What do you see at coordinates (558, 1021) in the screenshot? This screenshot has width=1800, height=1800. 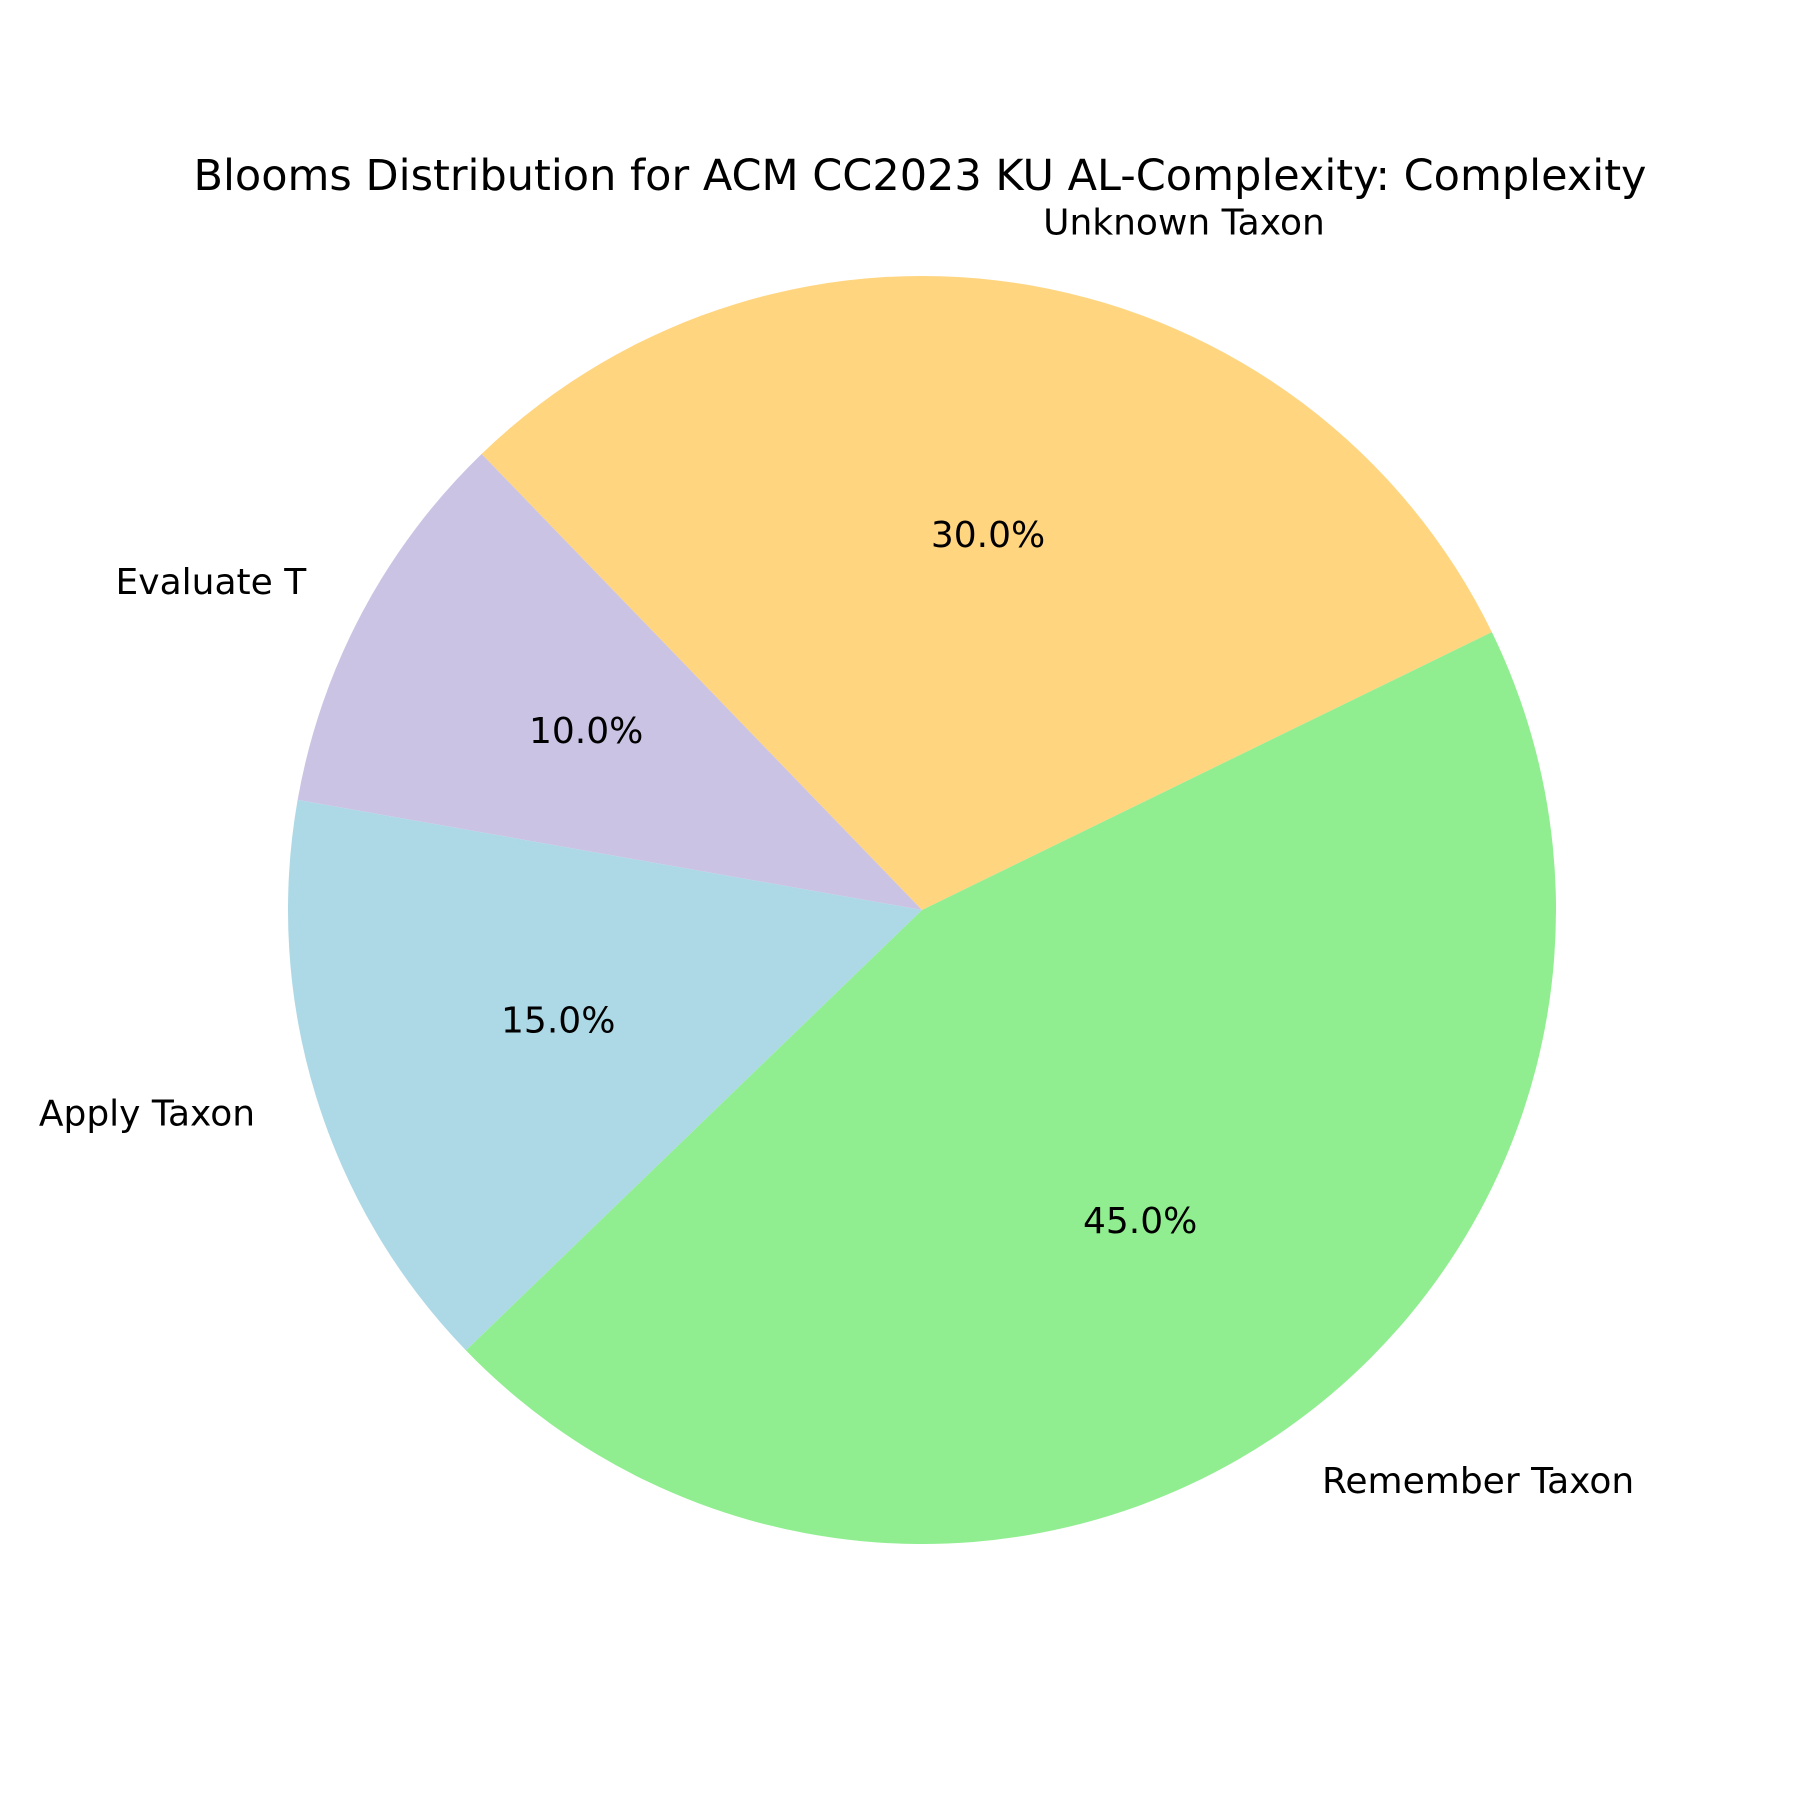 I see `pct-label: 15.0%` at bounding box center [558, 1021].